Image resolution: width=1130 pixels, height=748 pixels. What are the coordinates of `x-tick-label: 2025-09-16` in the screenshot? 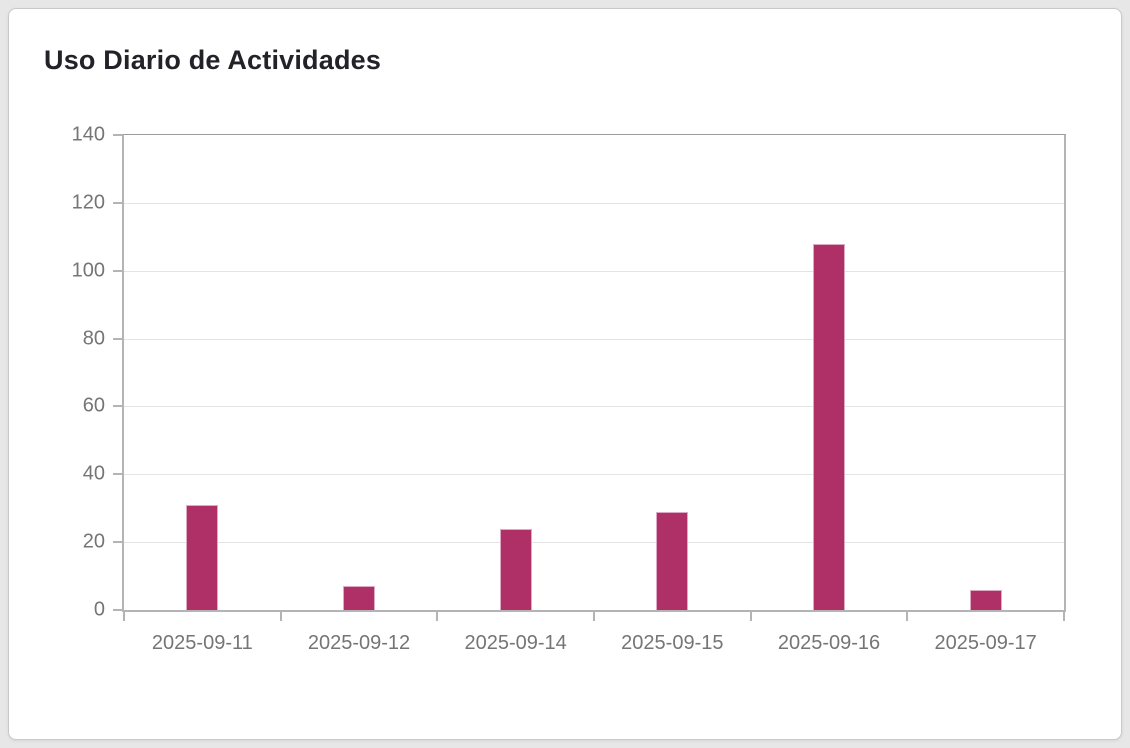 It's located at (829, 643).